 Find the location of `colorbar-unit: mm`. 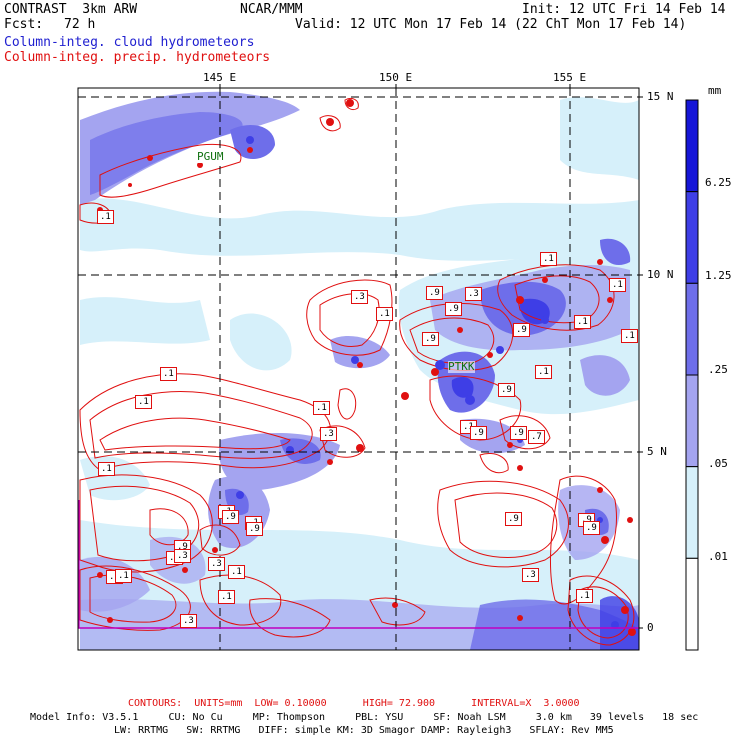

colorbar-unit: mm is located at coordinates (715, 90).